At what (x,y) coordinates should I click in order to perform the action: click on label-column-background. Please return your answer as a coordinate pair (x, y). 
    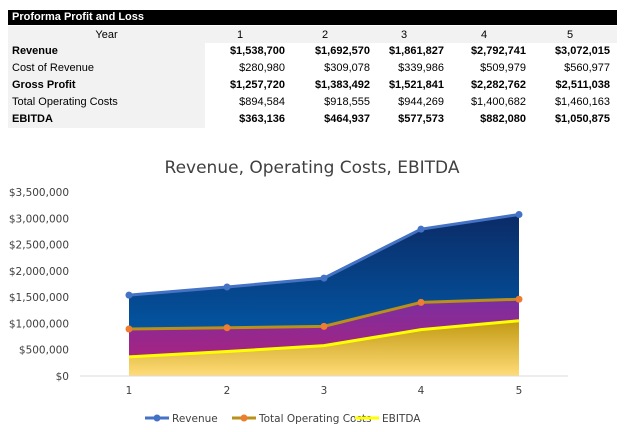
    Looking at the image, I should click on (106, 77).